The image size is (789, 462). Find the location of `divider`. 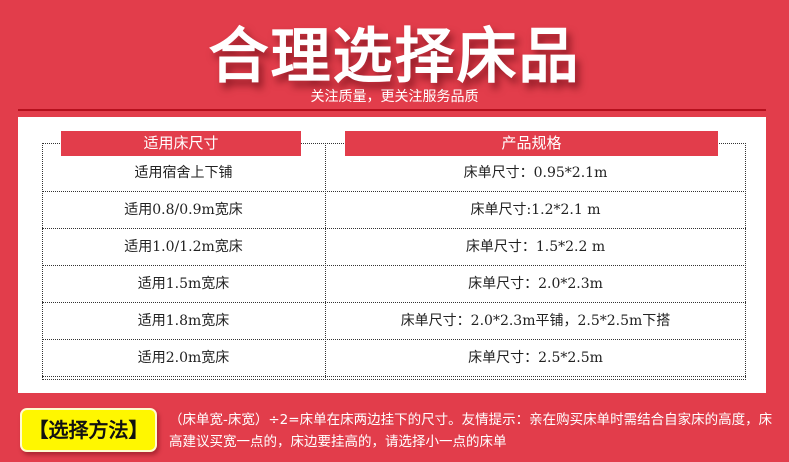

divider is located at coordinates (392, 110).